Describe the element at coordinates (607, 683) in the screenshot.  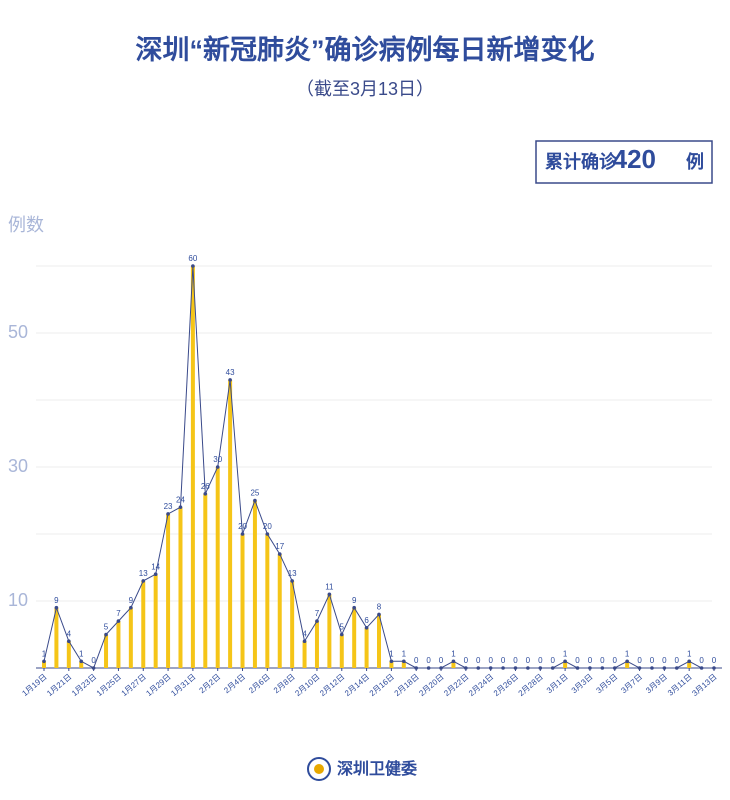
I see `x-tick-label: 3月5日` at that location.